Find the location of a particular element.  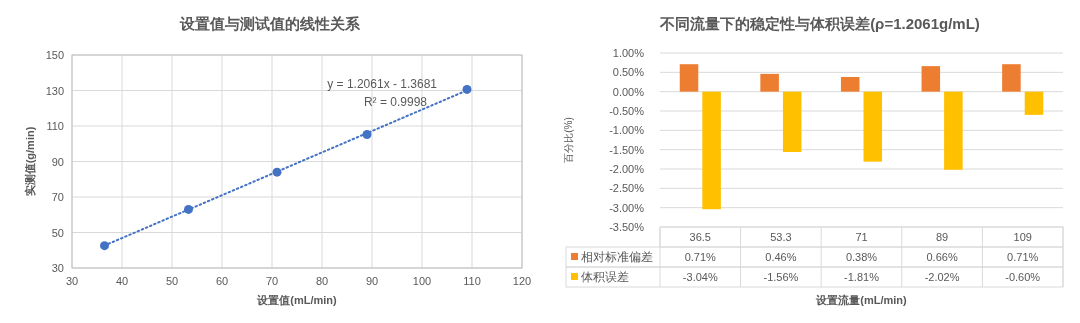

annotation: R² = 0.9998 is located at coordinates (395, 102).